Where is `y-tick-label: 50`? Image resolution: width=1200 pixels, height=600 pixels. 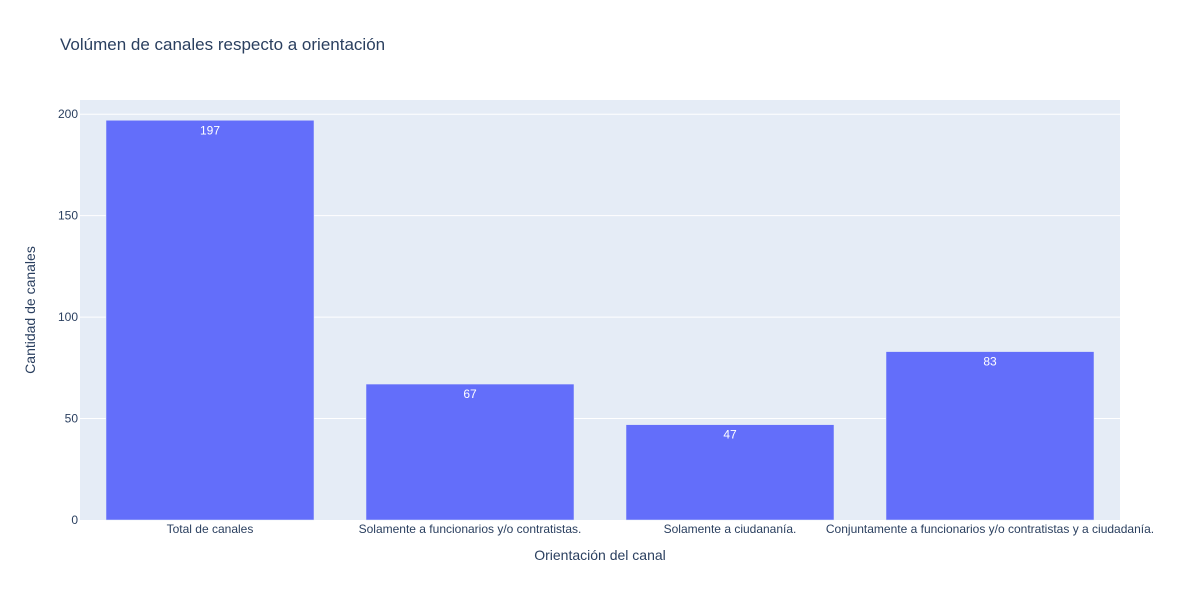 y-tick-label: 50 is located at coordinates (72, 419).